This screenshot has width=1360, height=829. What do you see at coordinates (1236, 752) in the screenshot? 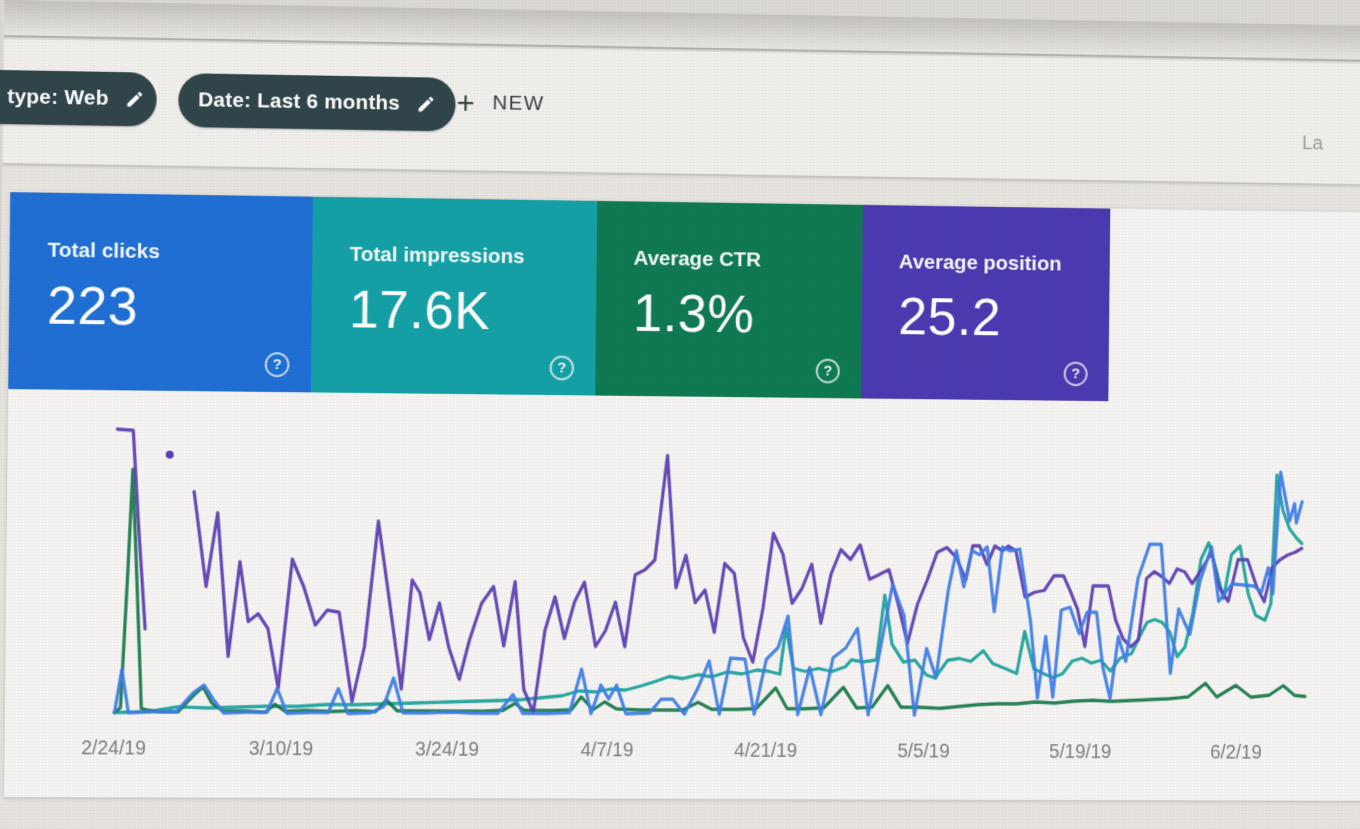
I see `x-axis-tick: 6/2/19` at bounding box center [1236, 752].